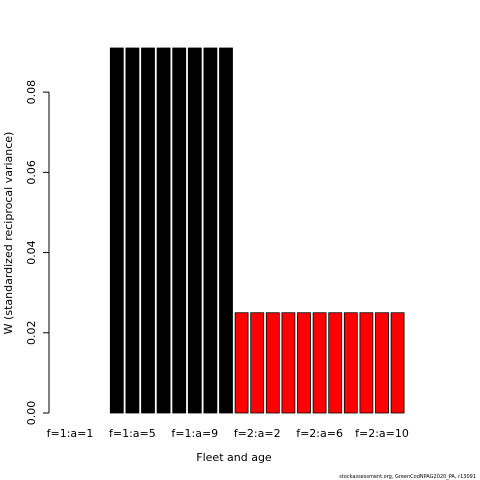 Image resolution: width=480 pixels, height=480 pixels. What do you see at coordinates (31, 413) in the screenshot?
I see `y-tick-label: 0.00` at bounding box center [31, 413].